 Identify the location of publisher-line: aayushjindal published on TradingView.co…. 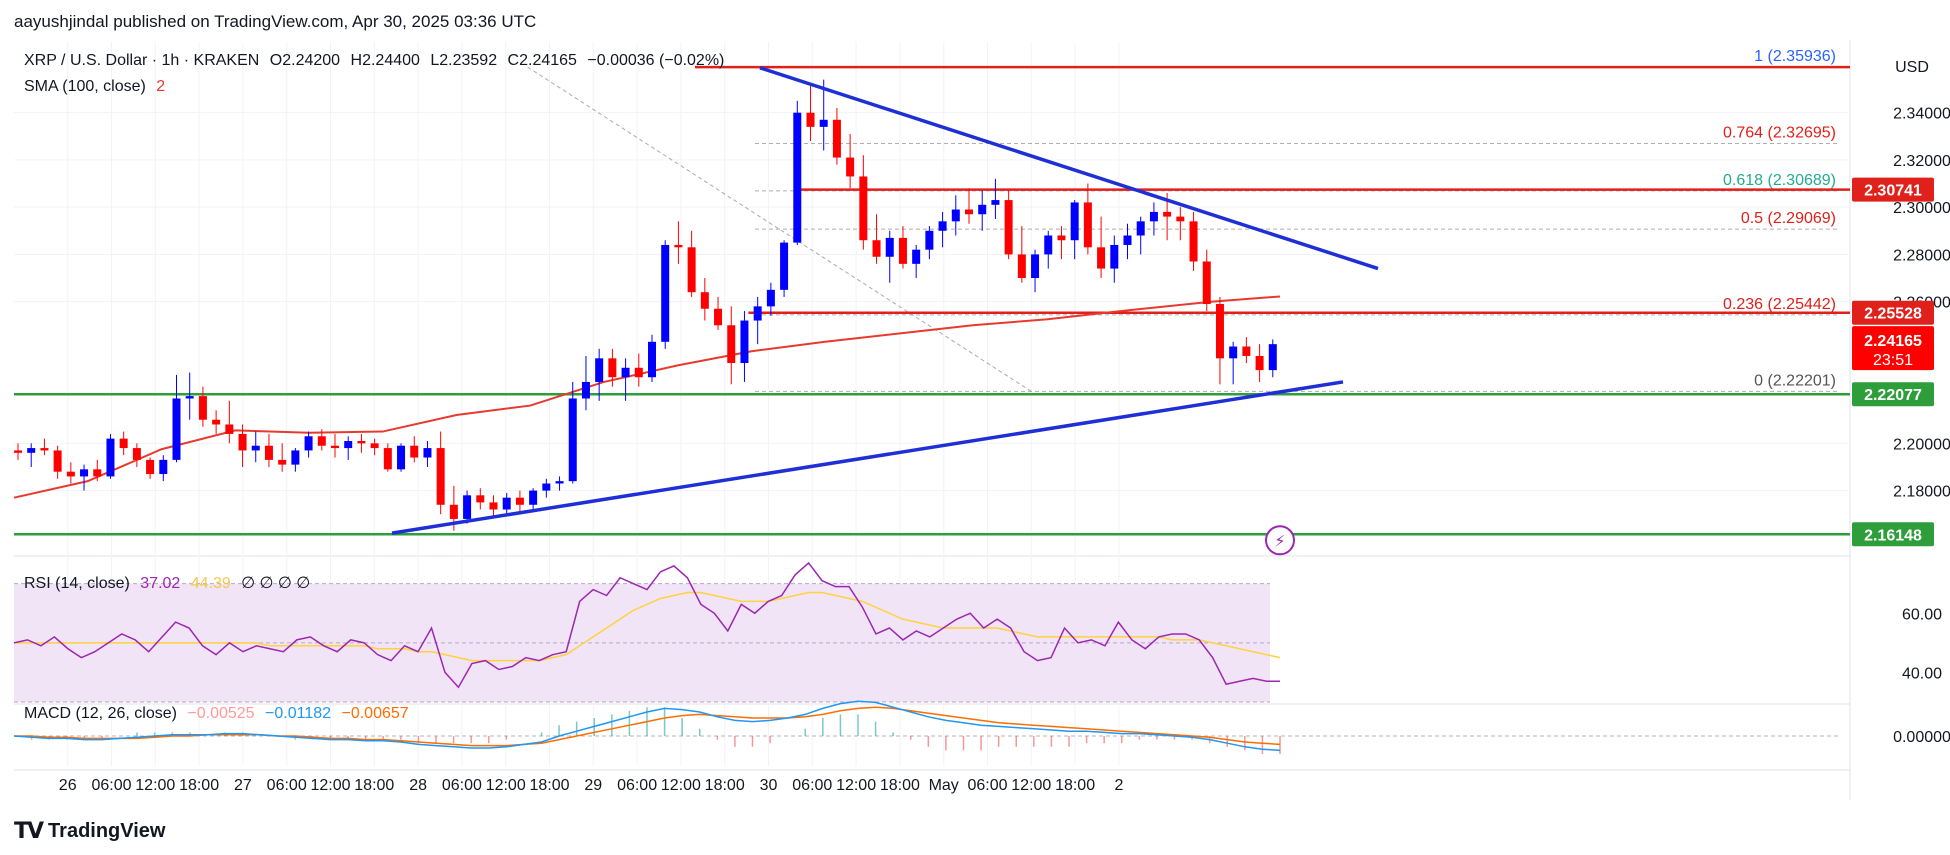
(275, 21).